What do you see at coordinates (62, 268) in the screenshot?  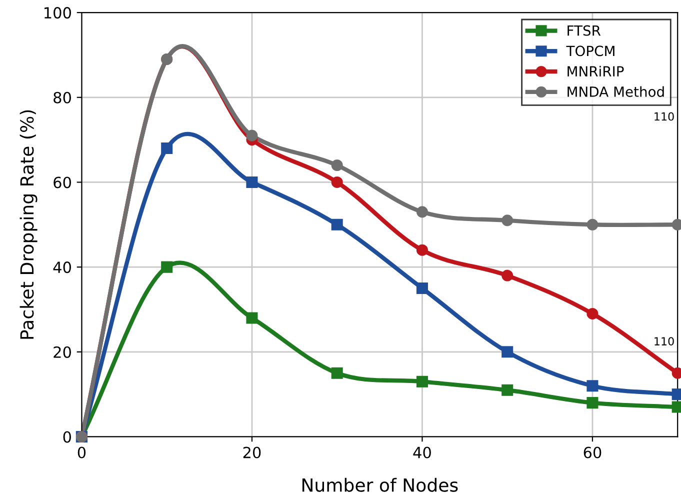 I see `y-tick-label: 40` at bounding box center [62, 268].